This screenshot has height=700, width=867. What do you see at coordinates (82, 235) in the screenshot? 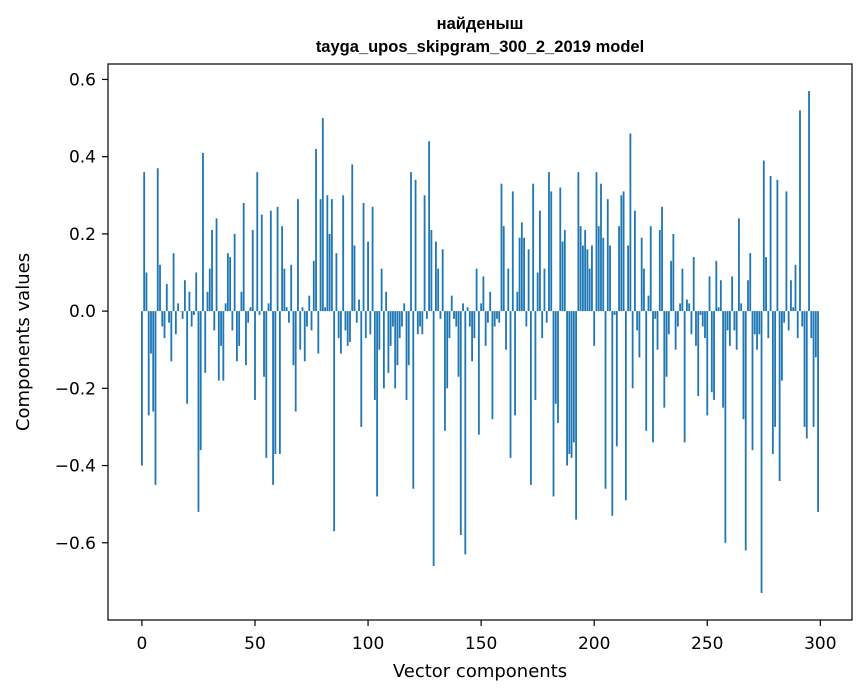
I see `y-tick-label: 0.2` at bounding box center [82, 235].